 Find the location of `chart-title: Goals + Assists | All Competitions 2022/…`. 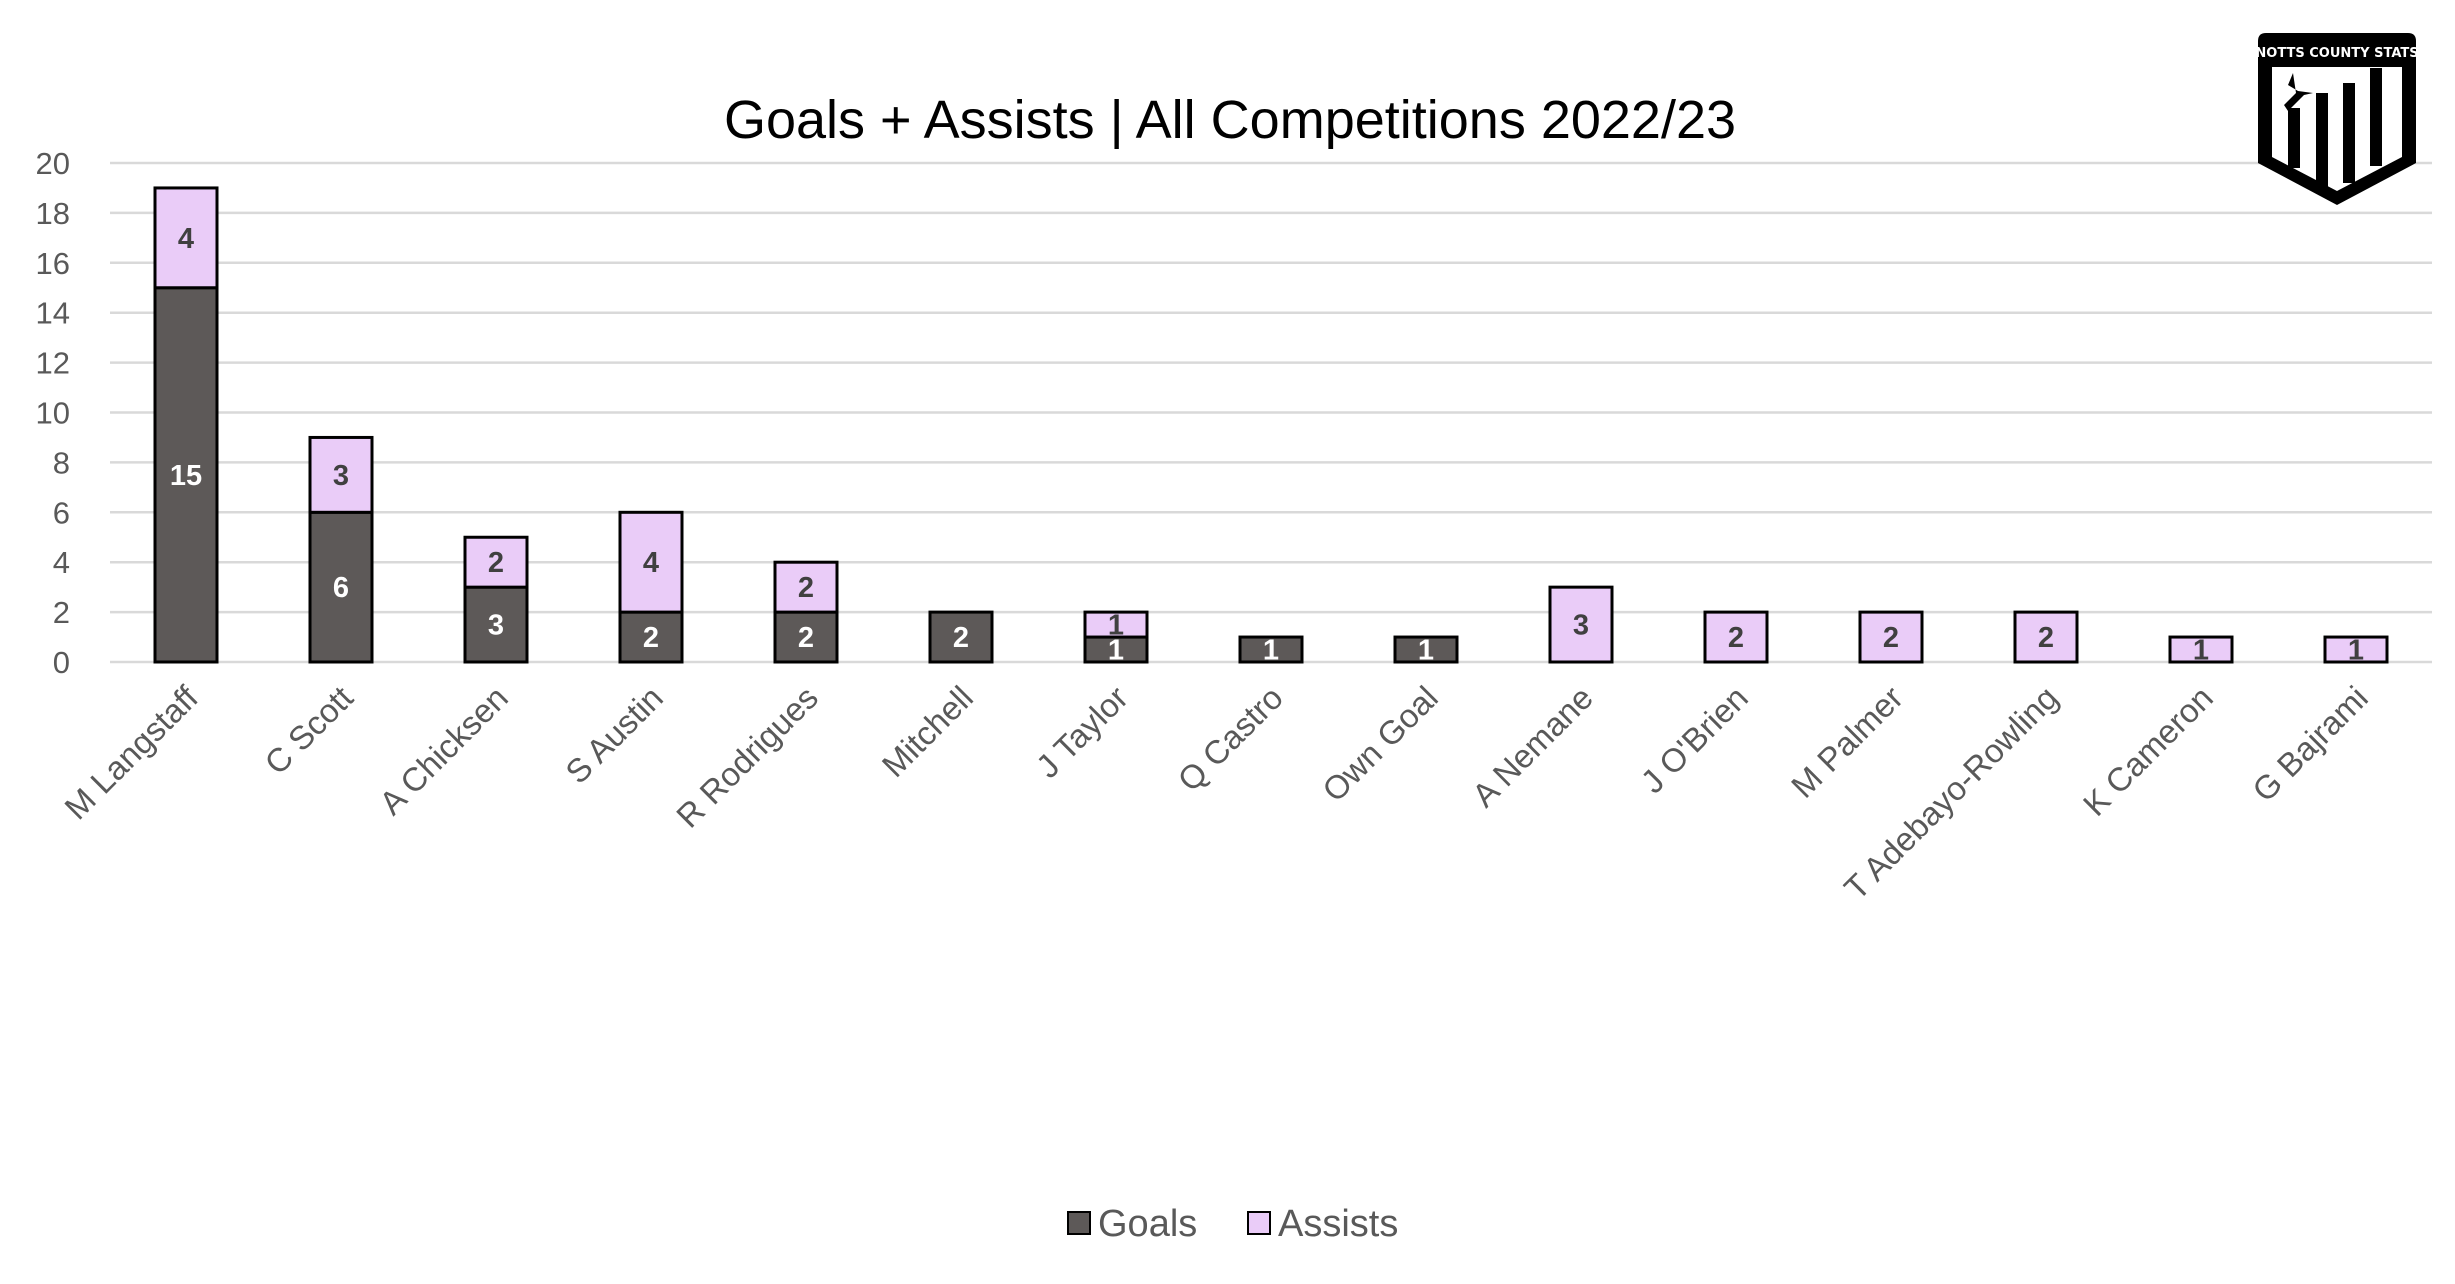

chart-title: Goals + Assists | All Competitions 2022/… is located at coordinates (1230, 120).